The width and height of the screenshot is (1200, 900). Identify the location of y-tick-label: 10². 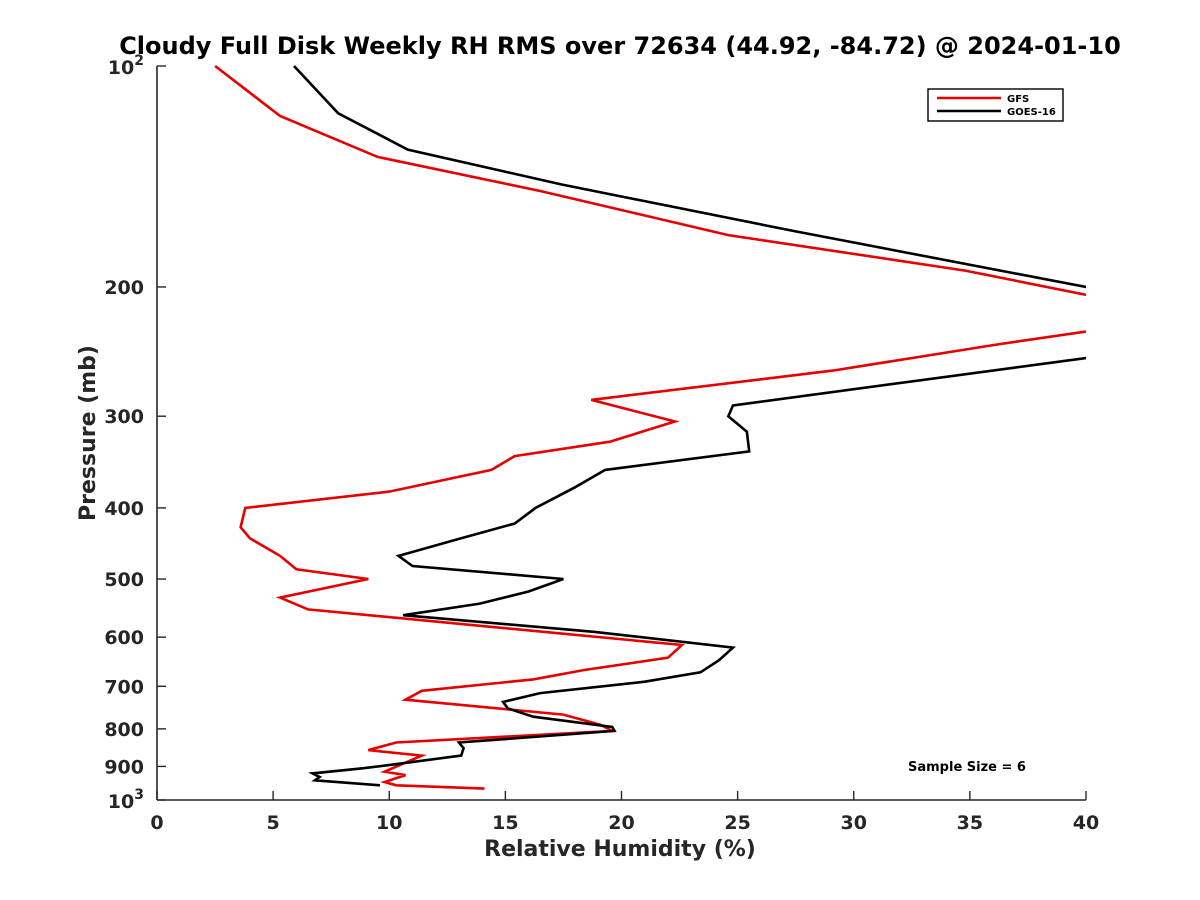
(126, 66).